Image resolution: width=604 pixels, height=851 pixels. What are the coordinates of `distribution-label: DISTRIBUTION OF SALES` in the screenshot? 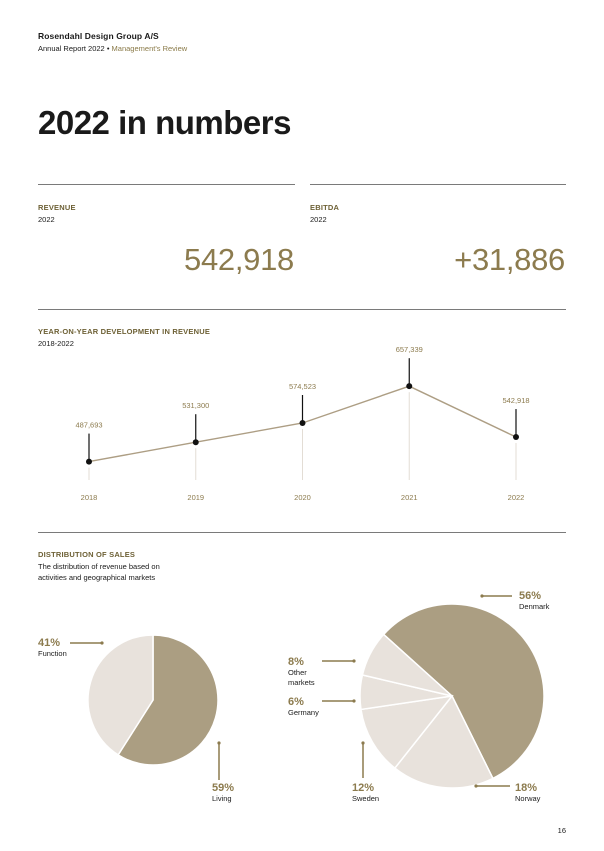 It's located at (87, 554).